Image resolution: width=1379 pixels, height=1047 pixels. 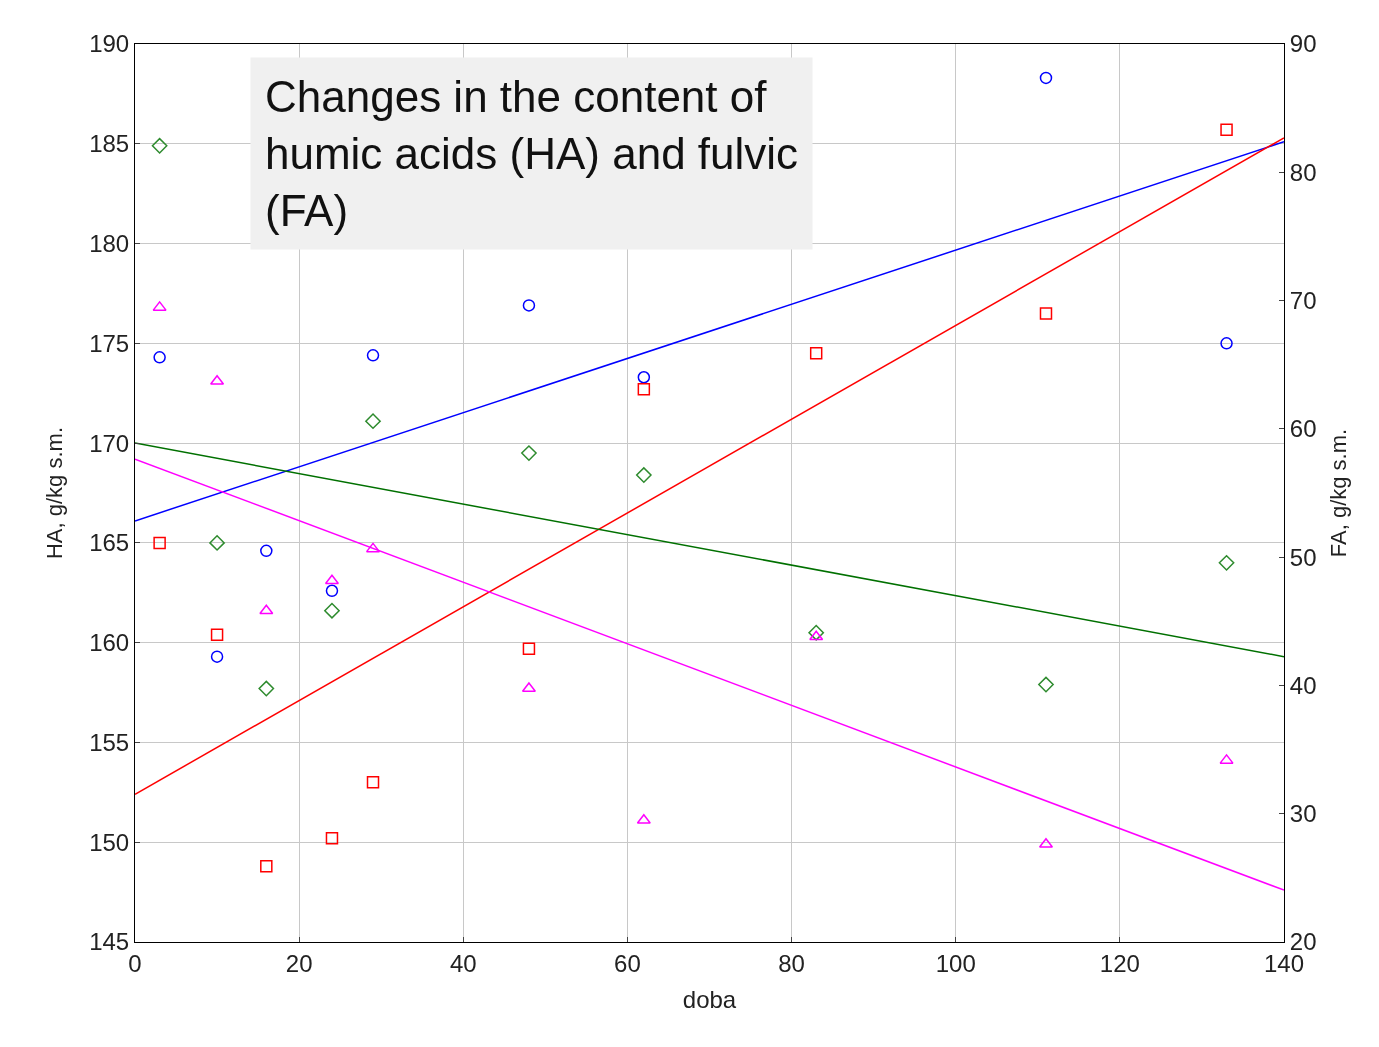 What do you see at coordinates (1303, 557) in the screenshot?
I see `y2-tick-label: 50` at bounding box center [1303, 557].